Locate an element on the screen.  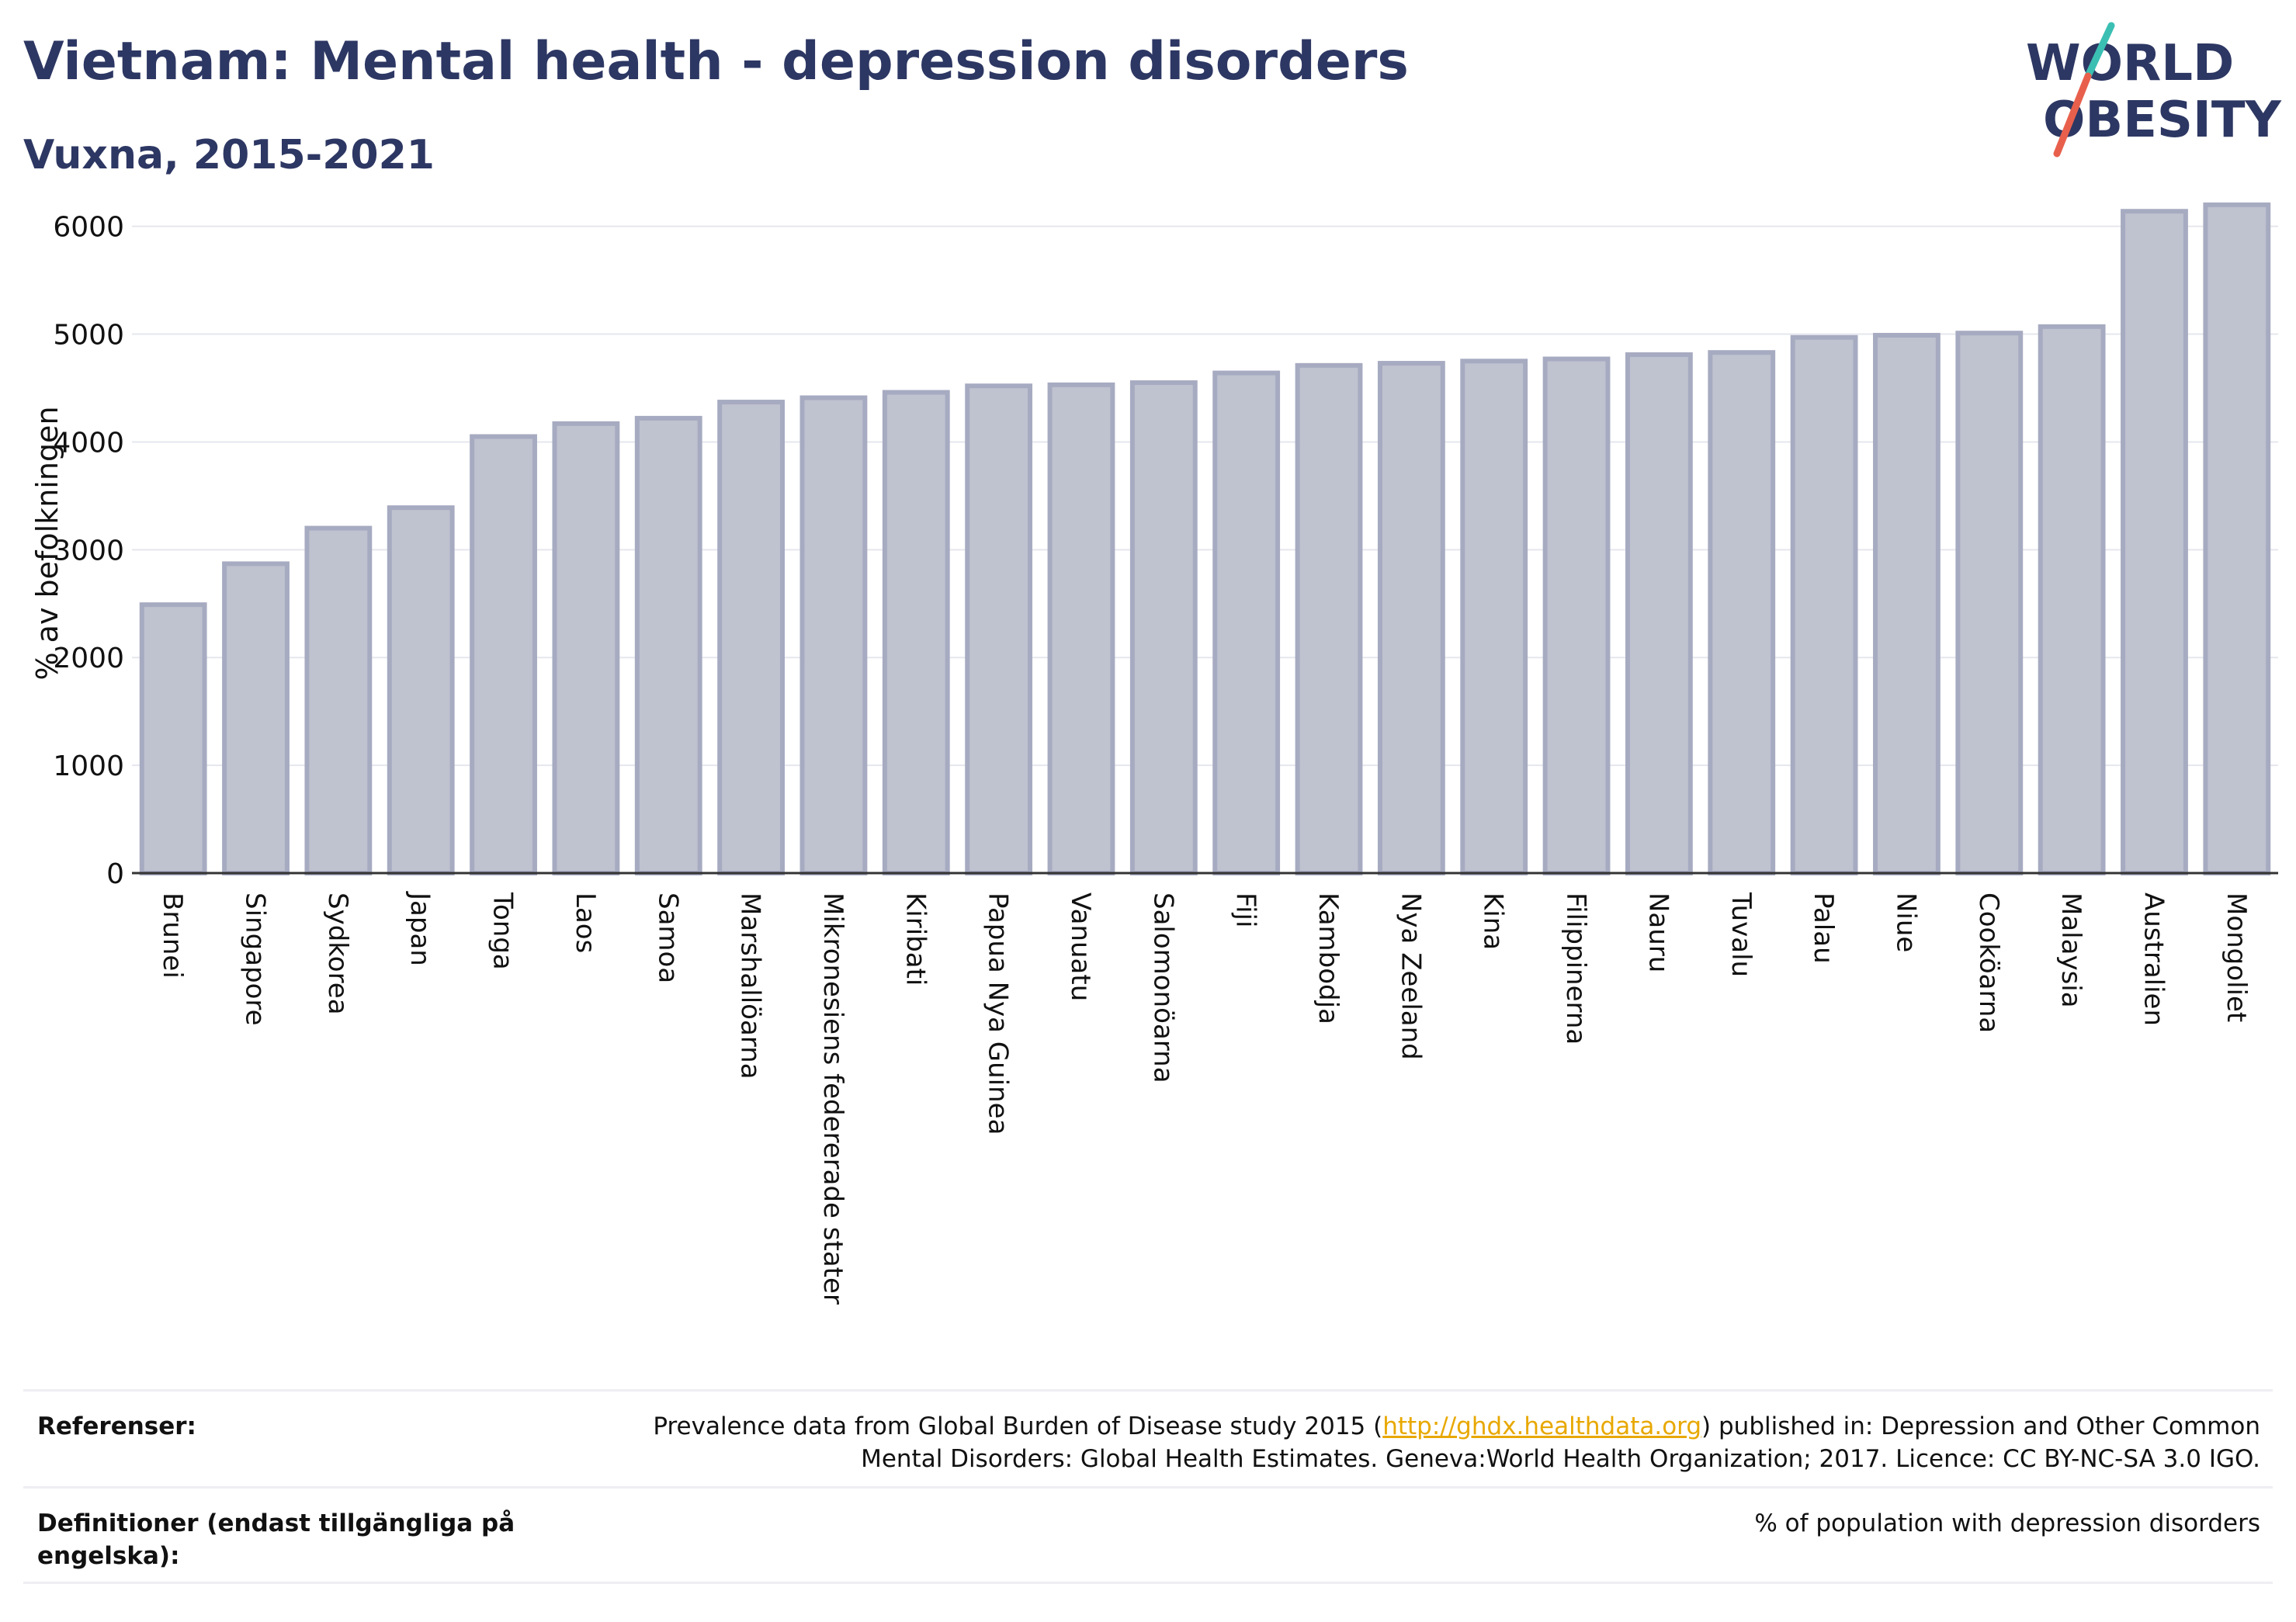
references-label: Referenser: is located at coordinates (116, 1426).